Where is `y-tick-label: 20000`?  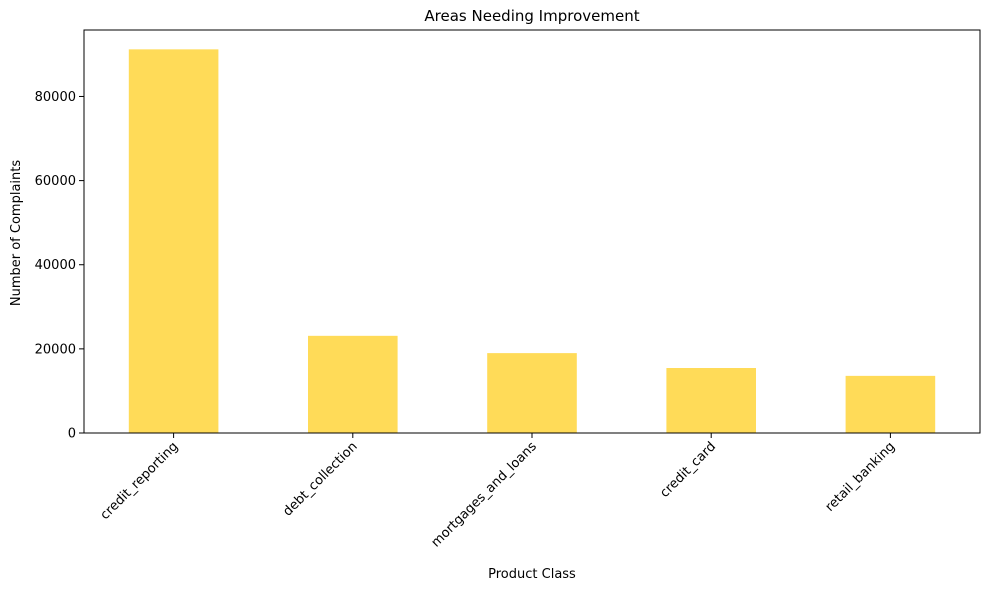 y-tick-label: 20000 is located at coordinates (55, 349).